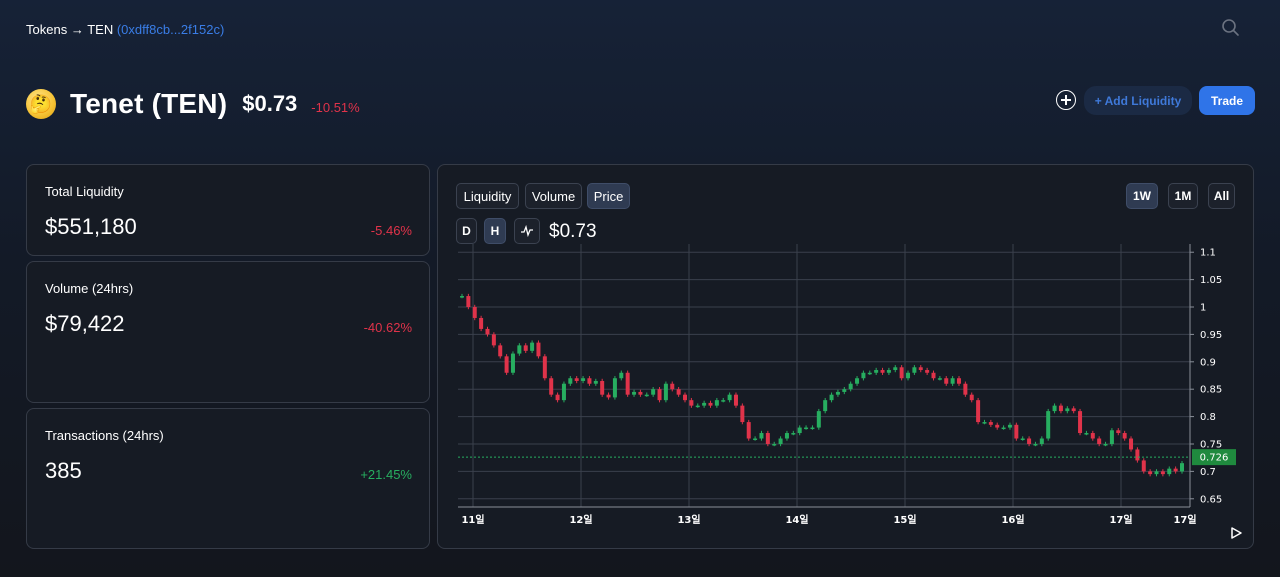 The image size is (1280, 577). I want to click on interval-day-button: D, so click(466, 231).